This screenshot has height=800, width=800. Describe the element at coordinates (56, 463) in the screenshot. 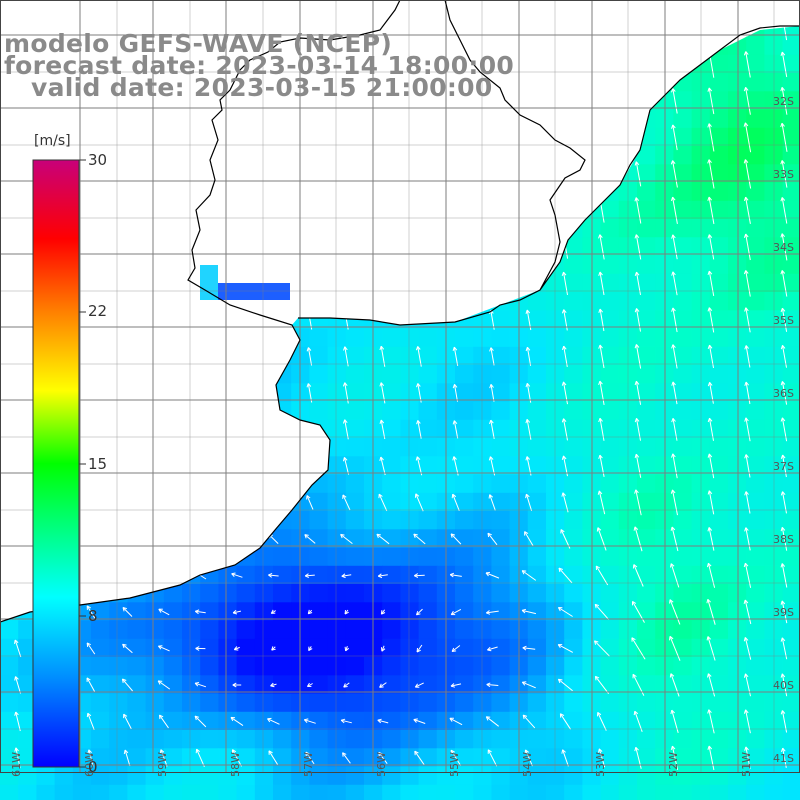

I see `colorbar` at that location.